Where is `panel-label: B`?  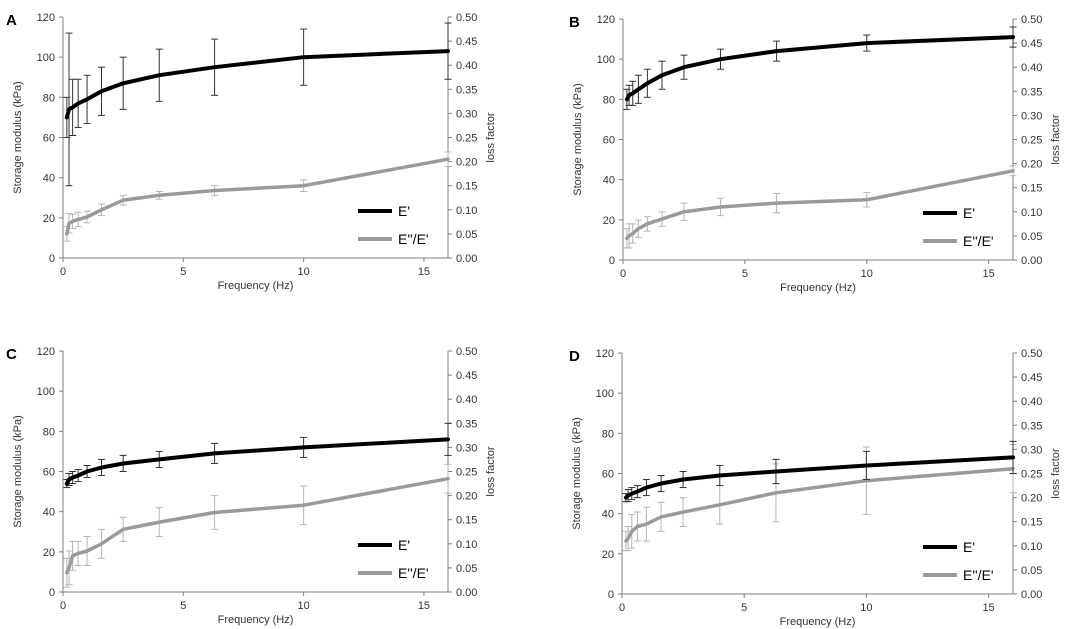 panel-label: B is located at coordinates (574, 22).